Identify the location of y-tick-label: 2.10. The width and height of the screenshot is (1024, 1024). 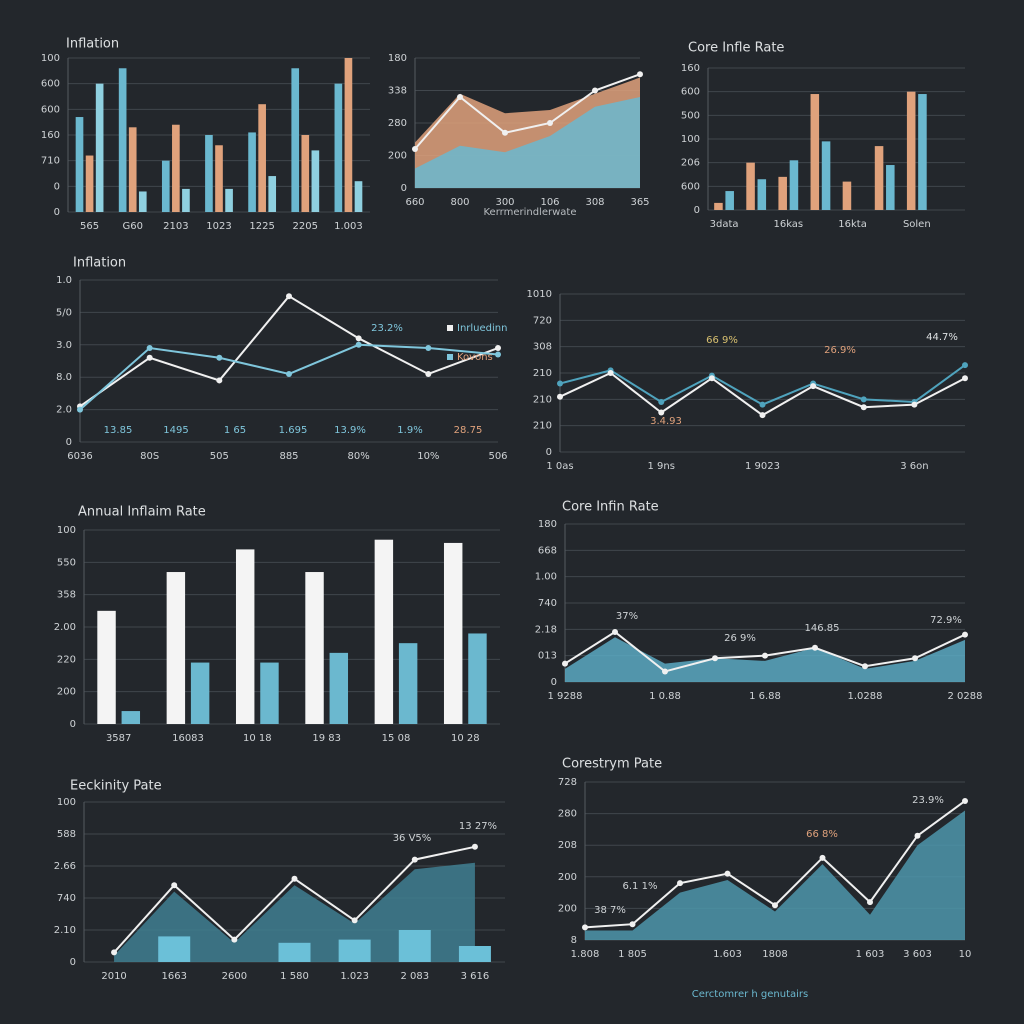
(65, 930).